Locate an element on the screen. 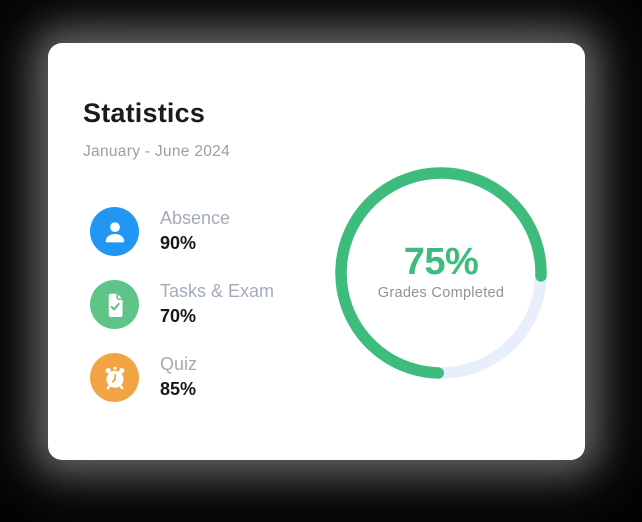 The height and width of the screenshot is (522, 642). list-item-tasks-exam: Tasks & Exam 70% is located at coordinates (182, 304).